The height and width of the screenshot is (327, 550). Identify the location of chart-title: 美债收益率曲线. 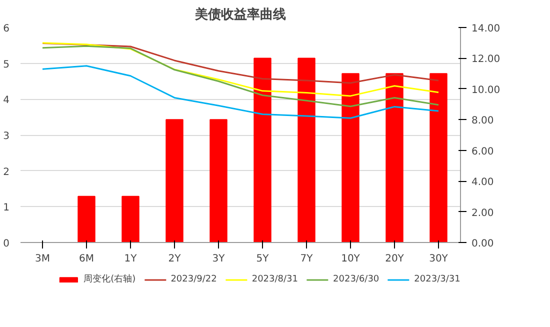
(240, 14).